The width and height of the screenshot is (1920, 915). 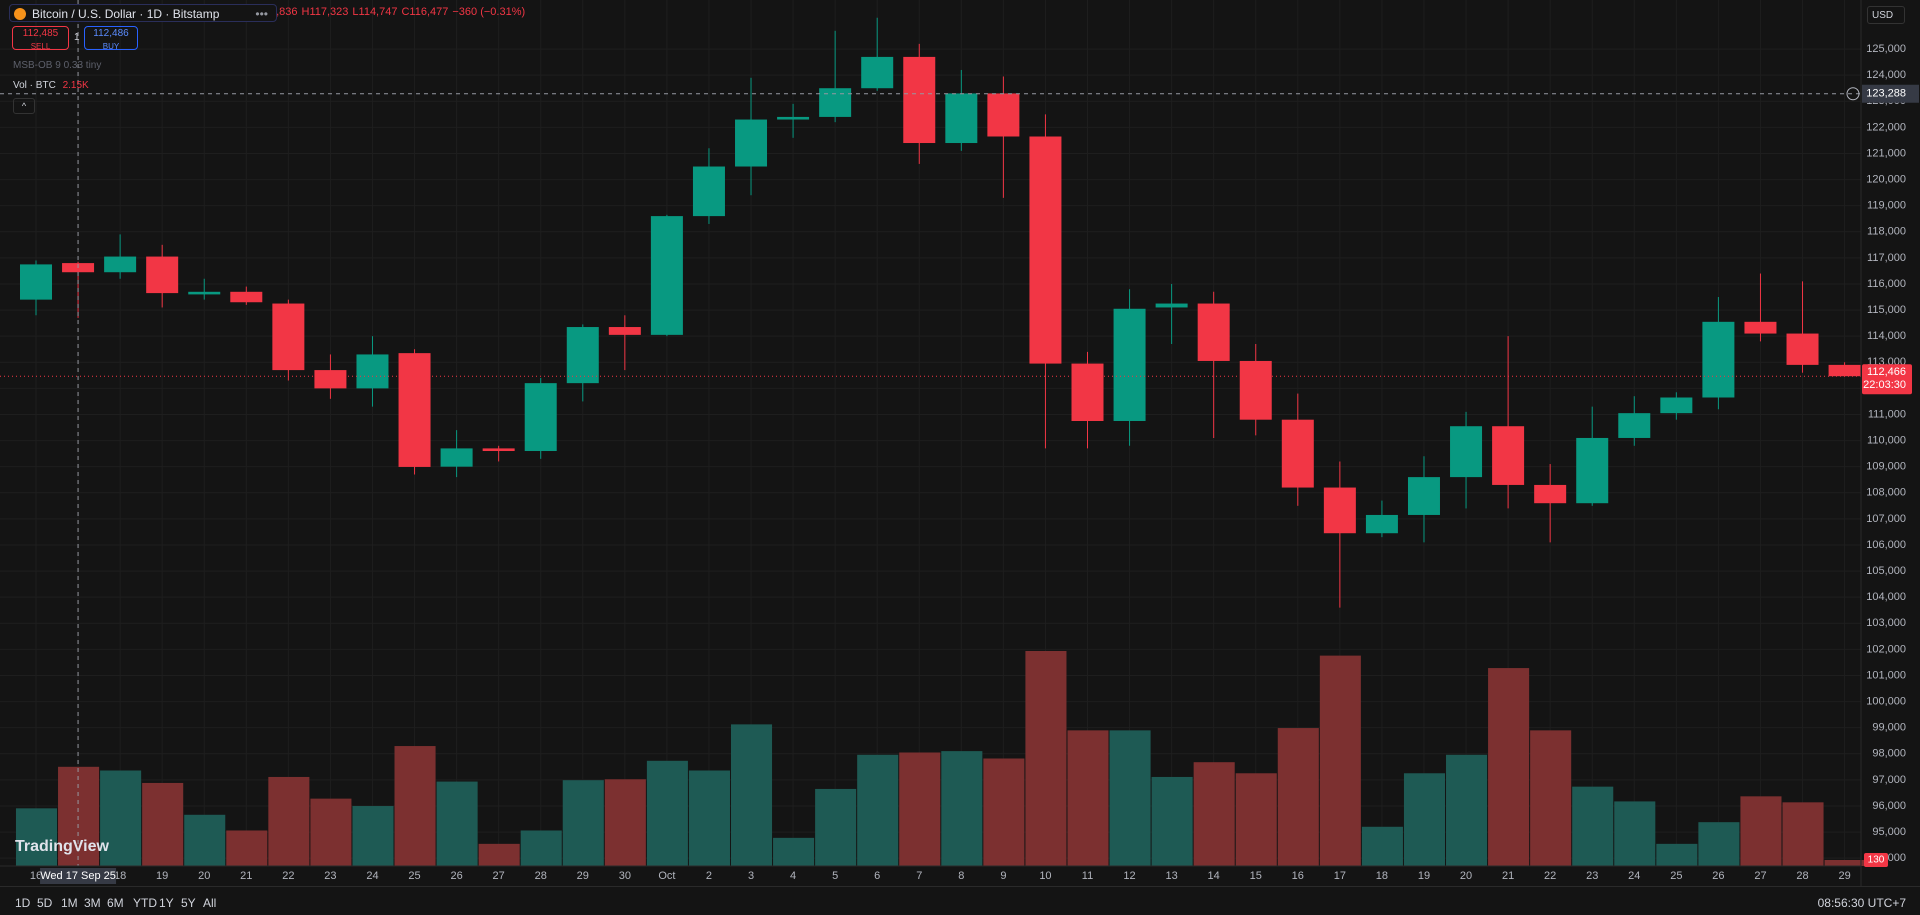 I want to click on volume-value: 2.15K, so click(x=75, y=85).